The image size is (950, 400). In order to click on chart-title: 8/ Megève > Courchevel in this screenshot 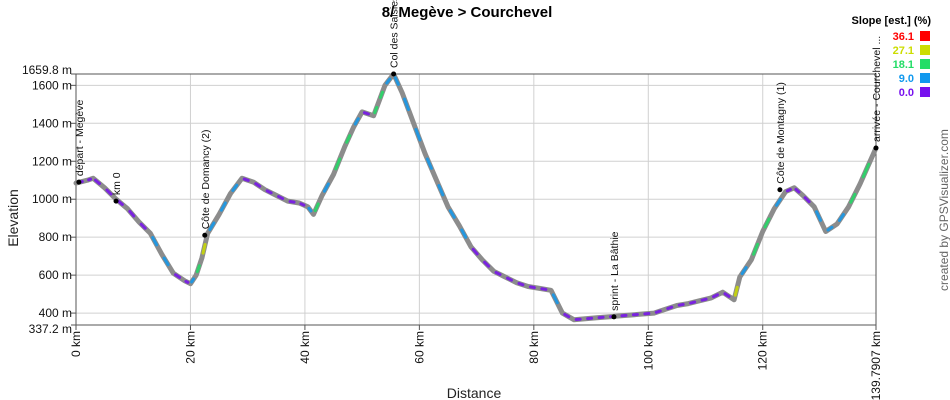, I will do `click(467, 12)`.